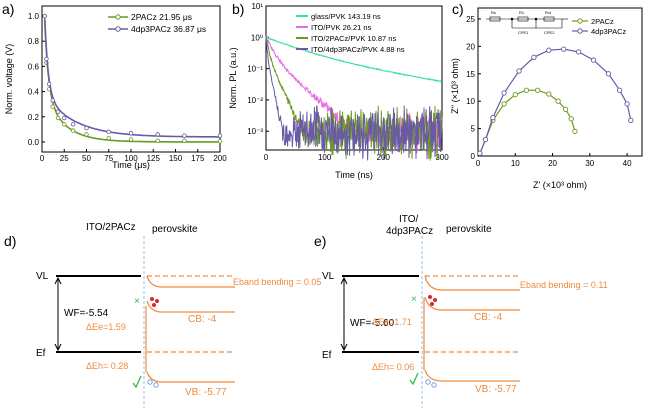 The height and width of the screenshot is (416, 652). I want to click on inset-label-rs: Rs, so click(493, 12).